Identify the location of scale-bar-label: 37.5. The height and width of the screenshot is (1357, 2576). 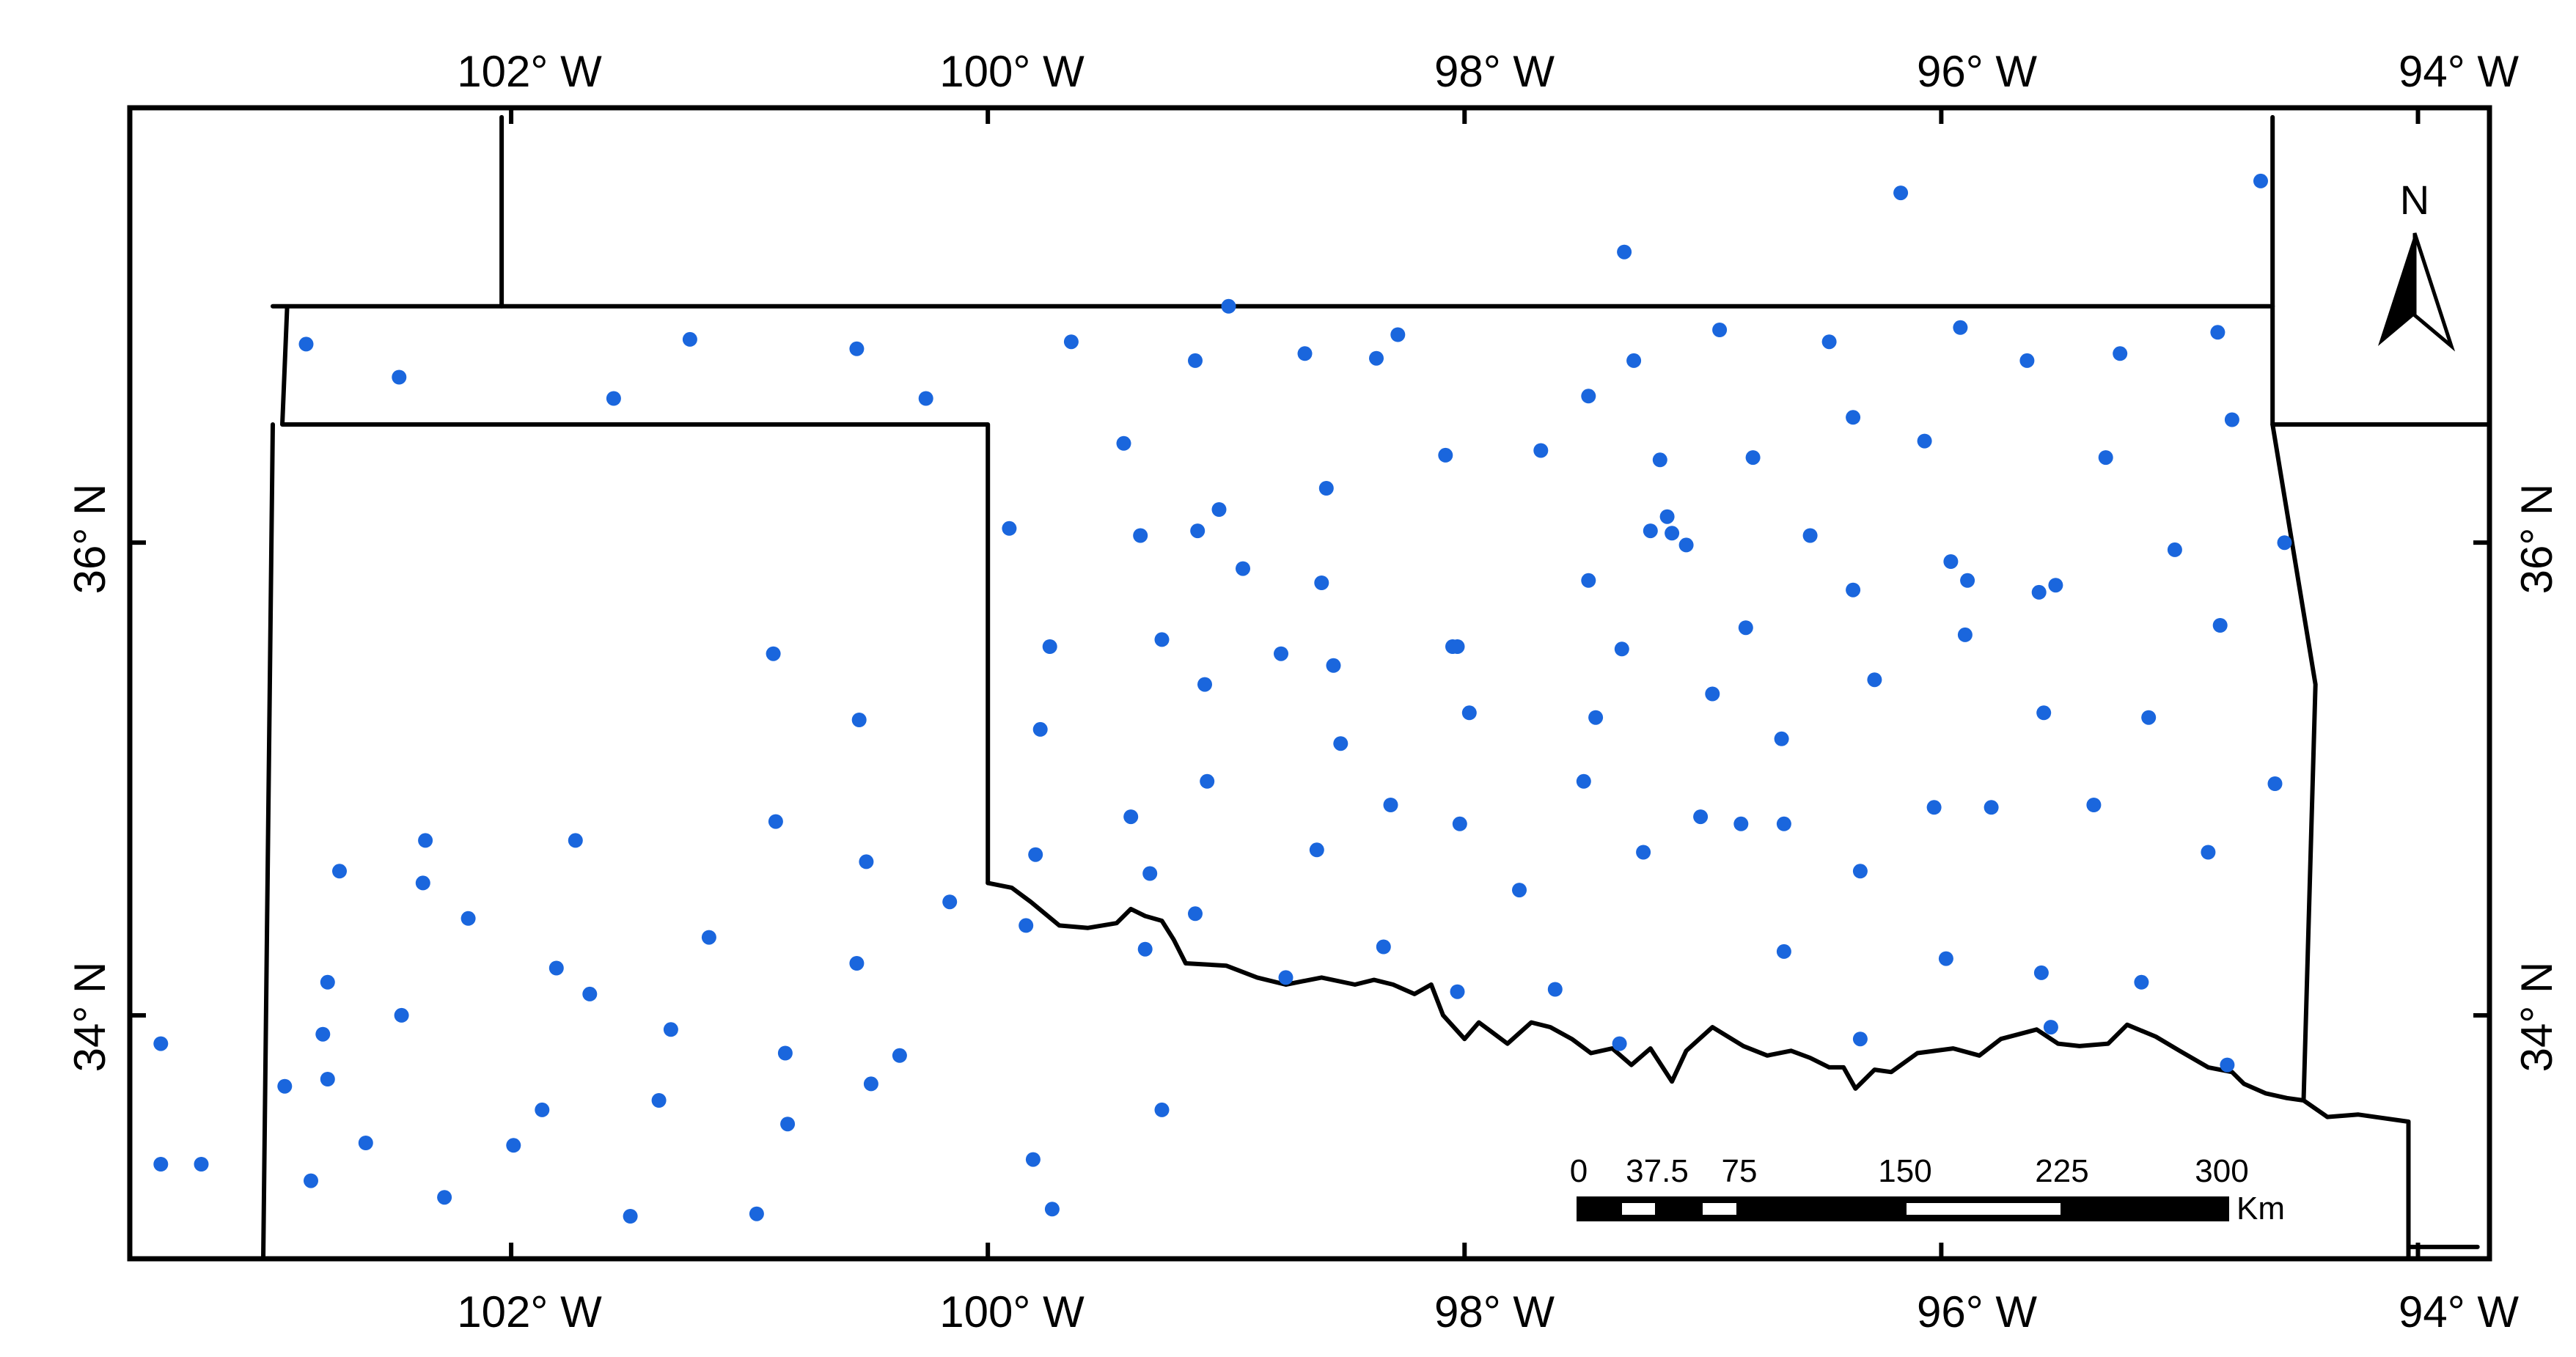
(1657, 1171).